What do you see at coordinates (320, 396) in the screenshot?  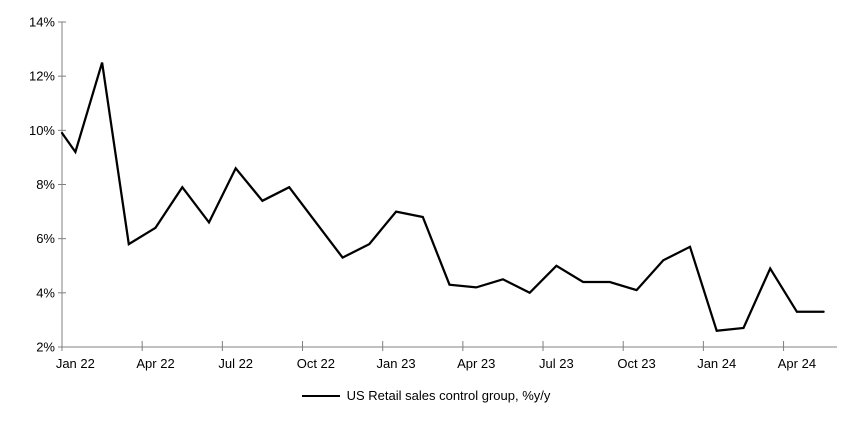 I see `legend-line-swatch` at bounding box center [320, 396].